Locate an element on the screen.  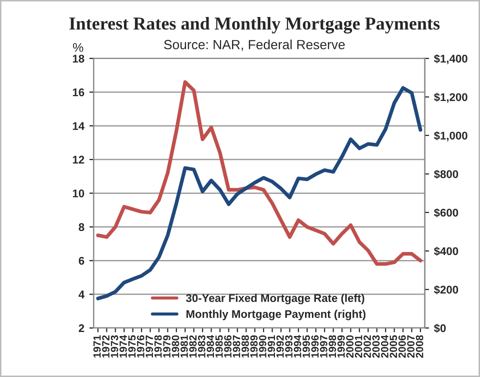
y-tick-label: 16 is located at coordinates (78, 92).